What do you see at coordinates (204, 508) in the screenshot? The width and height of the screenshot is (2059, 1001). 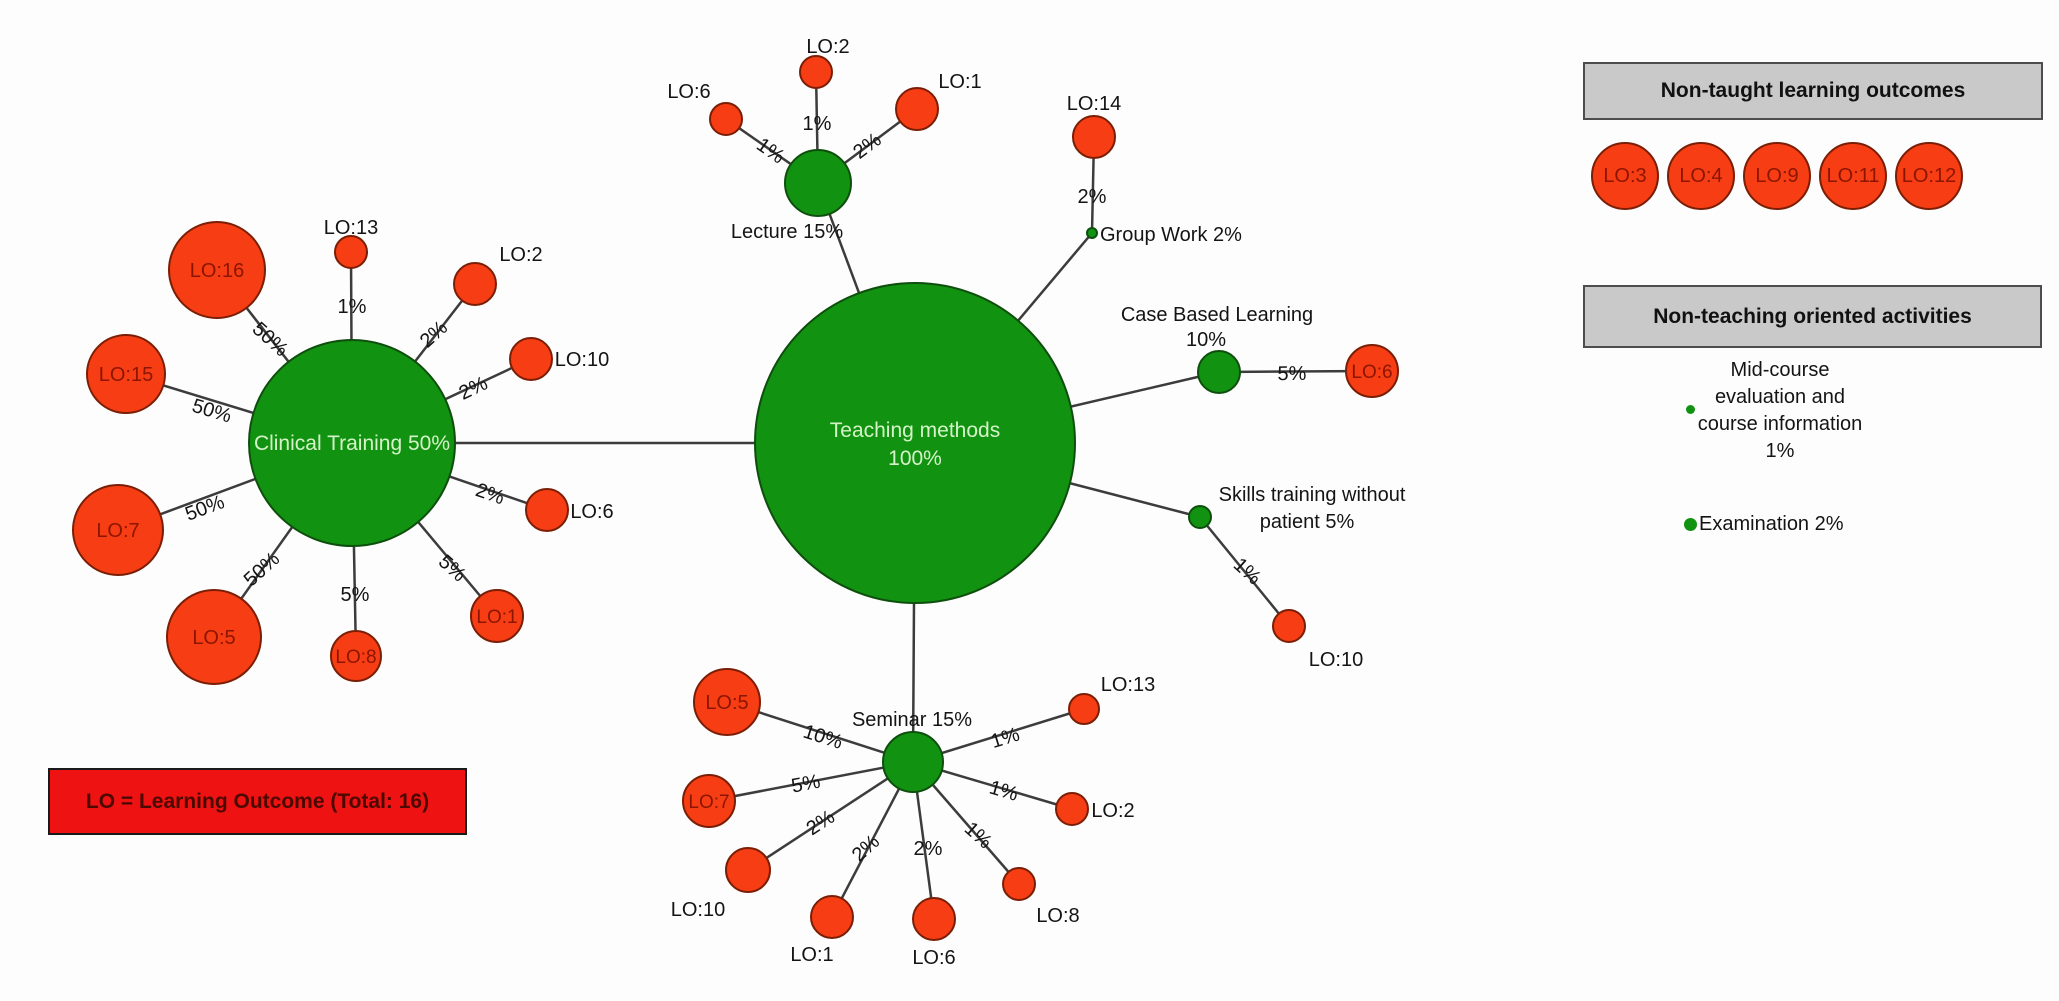 I see `edge-label-clinical-cl-lo7: 50%` at bounding box center [204, 508].